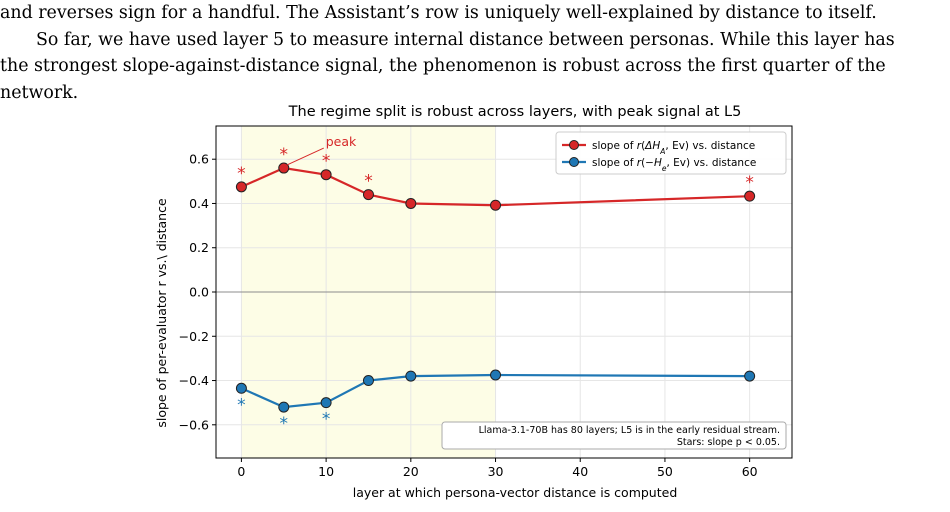 The image size is (950, 512). I want to click on legend-entry-1: slope of r(ΔHA, Ev) vs. distance, so click(673, 148).